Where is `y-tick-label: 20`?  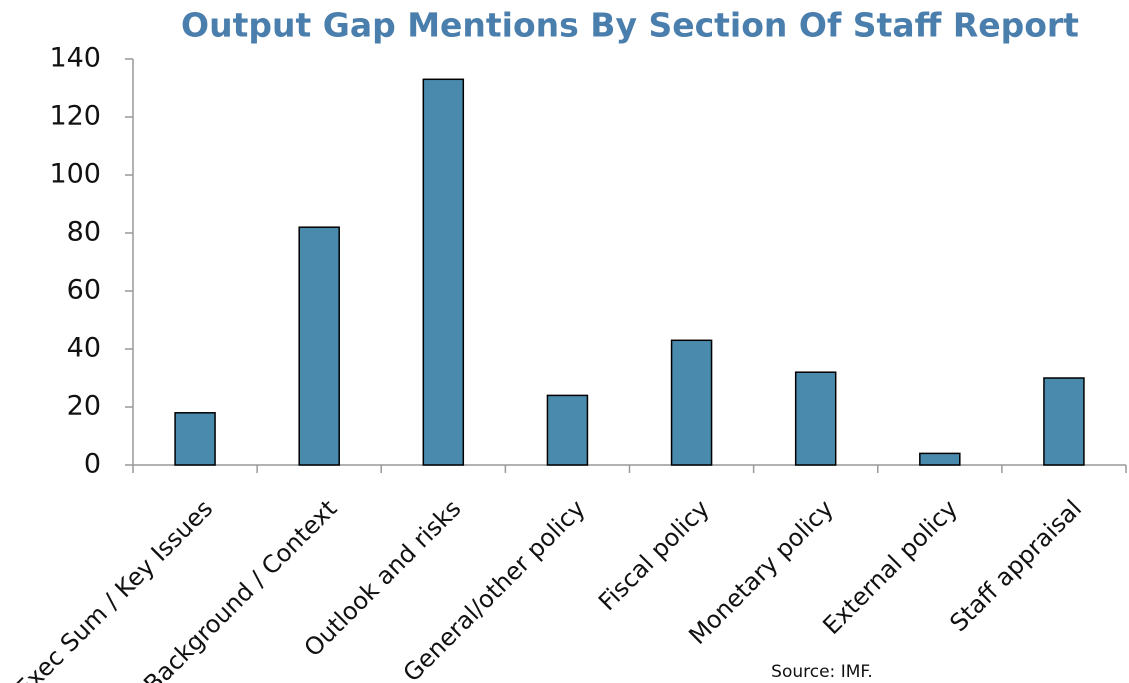
y-tick-label: 20 is located at coordinates (84, 406).